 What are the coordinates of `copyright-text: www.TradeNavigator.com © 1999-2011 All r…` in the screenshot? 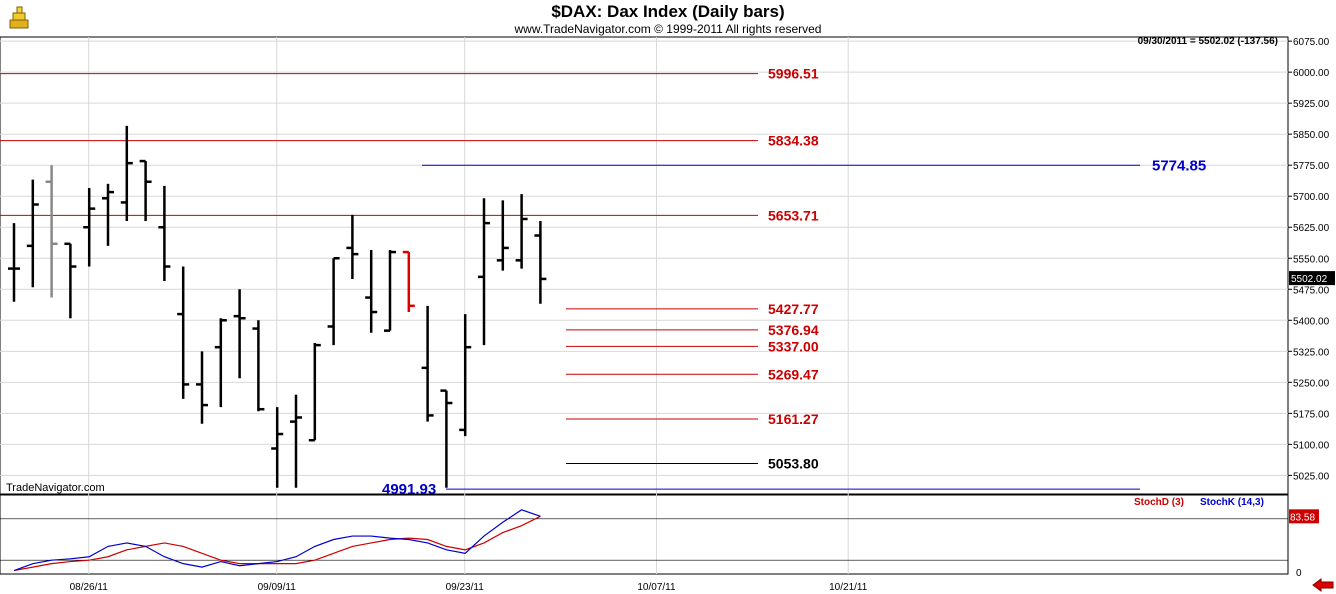 It's located at (668, 29).